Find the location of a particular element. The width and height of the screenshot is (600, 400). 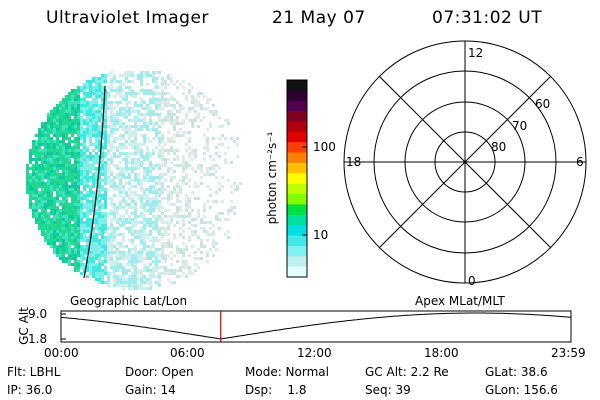

apex-title: Apex MLat/MLT is located at coordinates (460, 301).